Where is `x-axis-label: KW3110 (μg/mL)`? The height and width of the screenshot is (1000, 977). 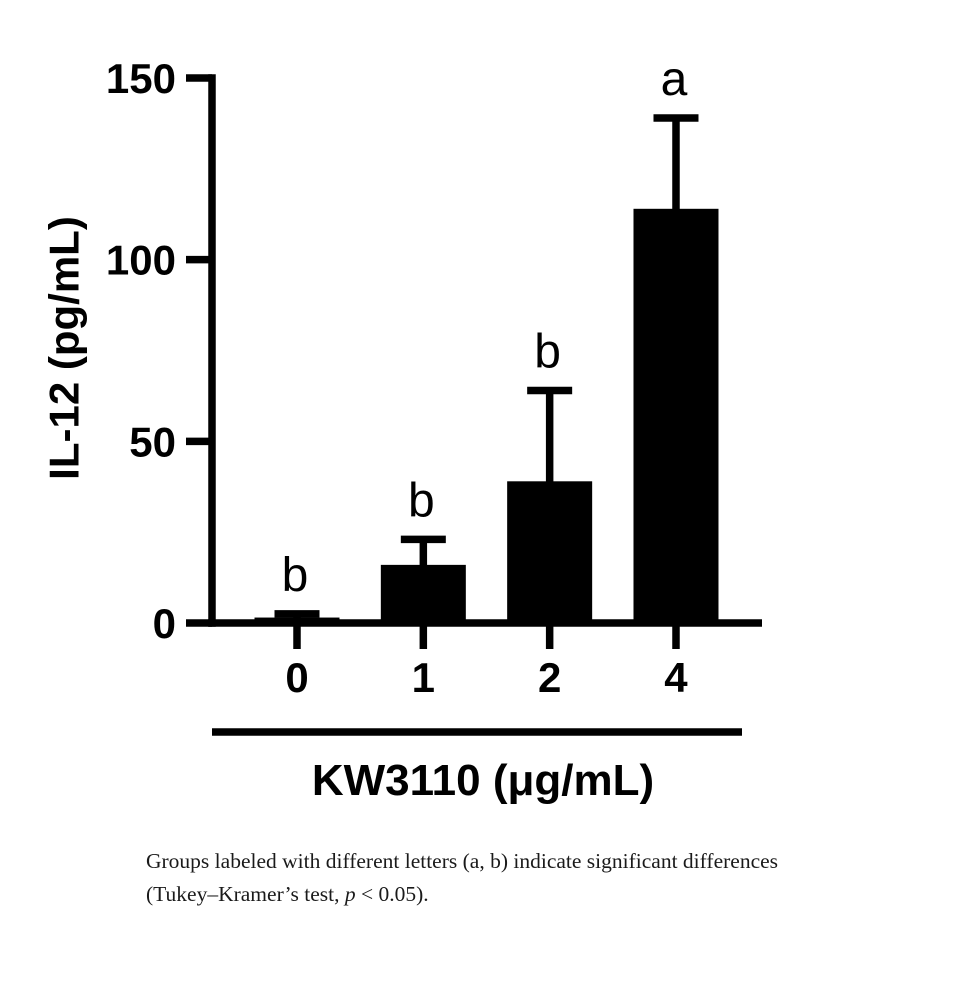
x-axis-label: KW3110 (μg/mL) is located at coordinates (483, 780).